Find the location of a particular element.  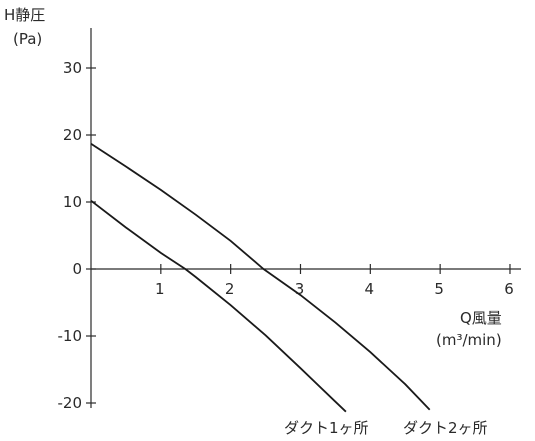

y-tick-label-0: 0 is located at coordinates (77, 269).